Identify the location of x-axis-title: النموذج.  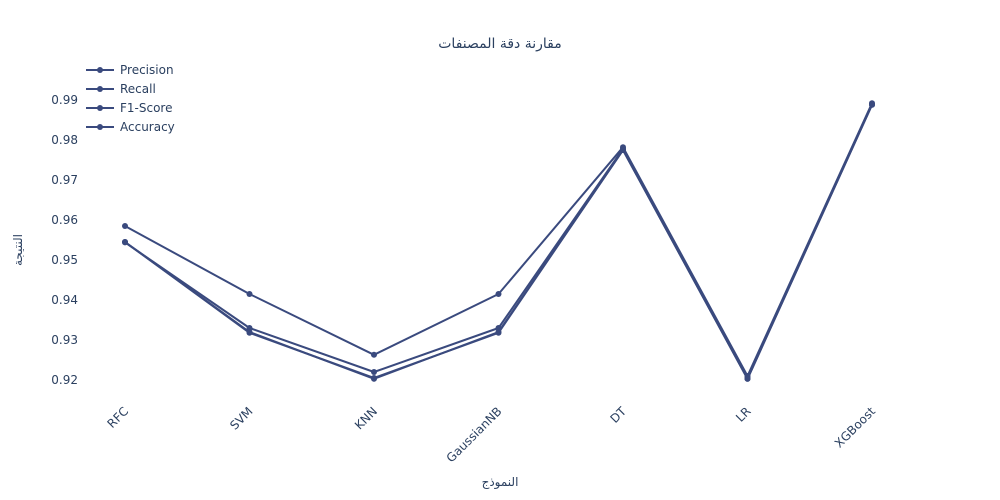
(500, 482).